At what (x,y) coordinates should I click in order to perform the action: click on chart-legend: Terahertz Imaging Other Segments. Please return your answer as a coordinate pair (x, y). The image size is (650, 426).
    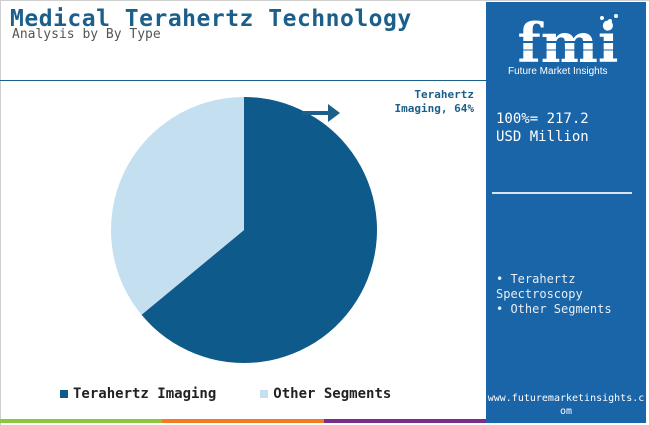
    Looking at the image, I should click on (247, 394).